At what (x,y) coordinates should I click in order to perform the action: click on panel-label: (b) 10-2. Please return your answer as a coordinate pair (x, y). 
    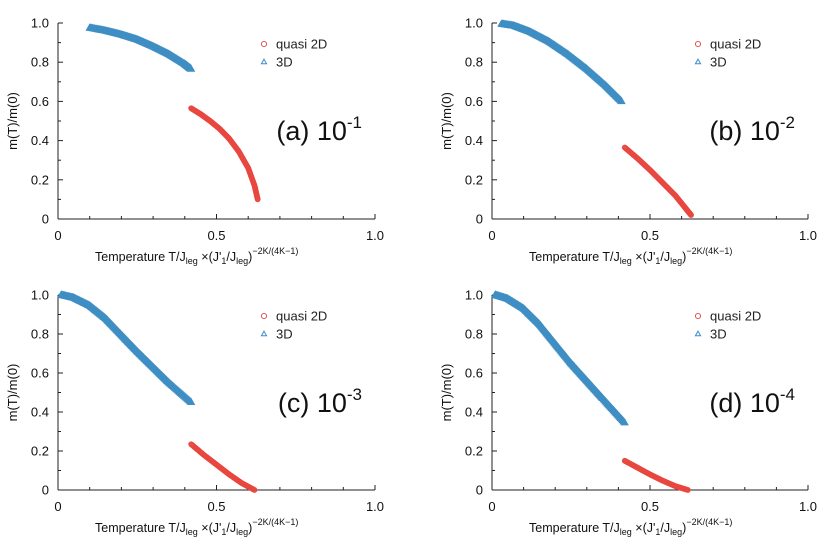
    Looking at the image, I should click on (752, 129).